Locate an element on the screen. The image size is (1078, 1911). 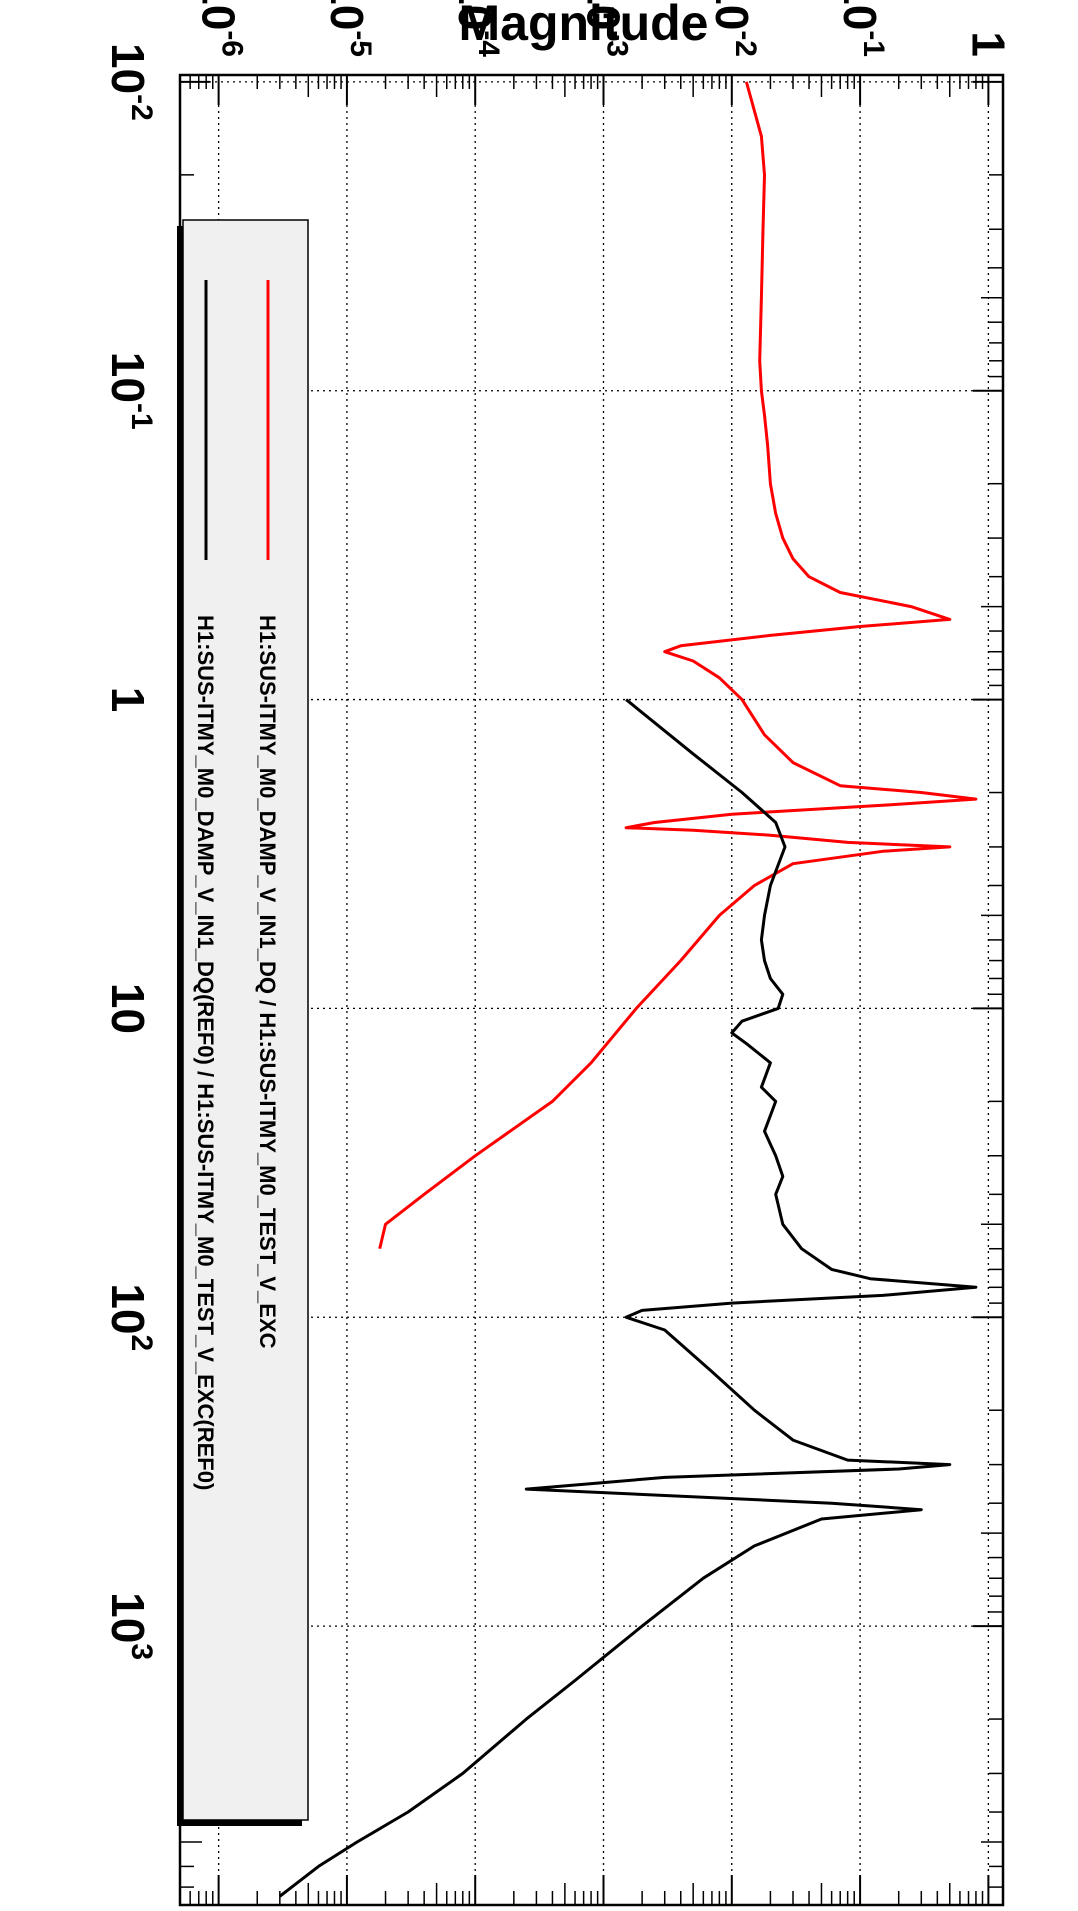
x-tick-exponent: -2 is located at coordinates (141, 107).